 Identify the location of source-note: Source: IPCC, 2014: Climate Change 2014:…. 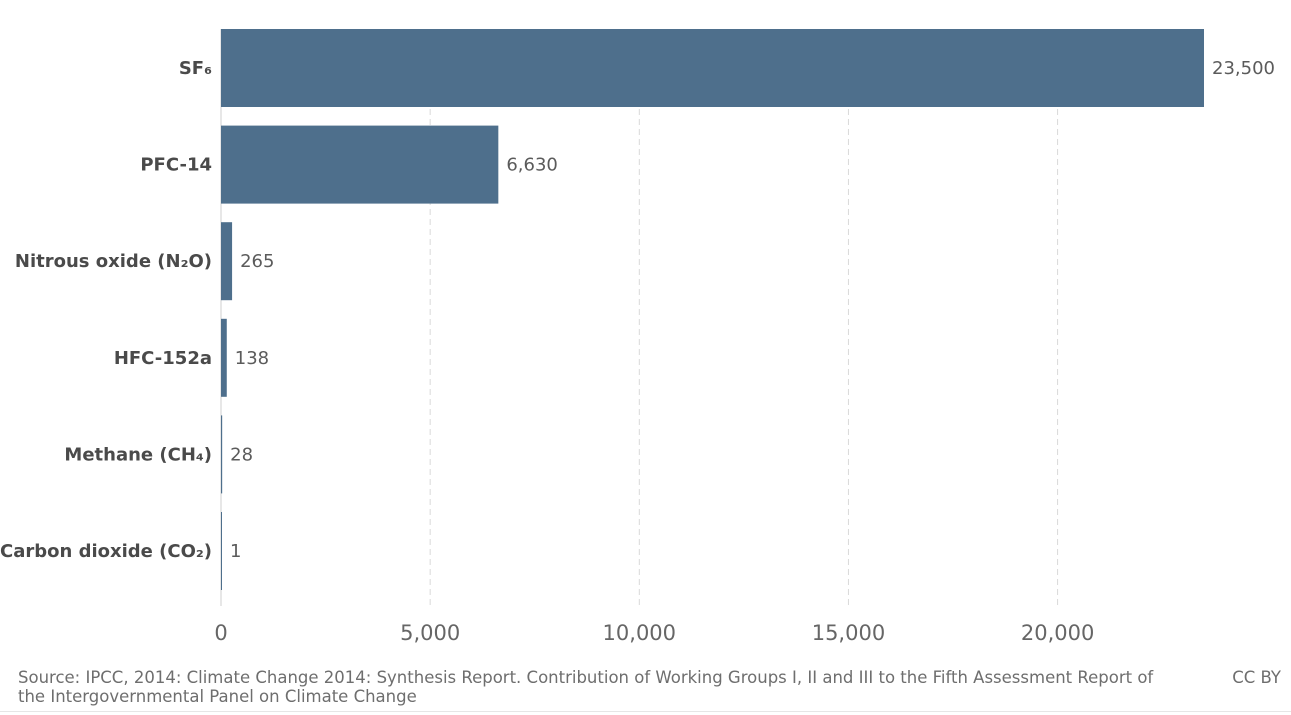
(586, 687).